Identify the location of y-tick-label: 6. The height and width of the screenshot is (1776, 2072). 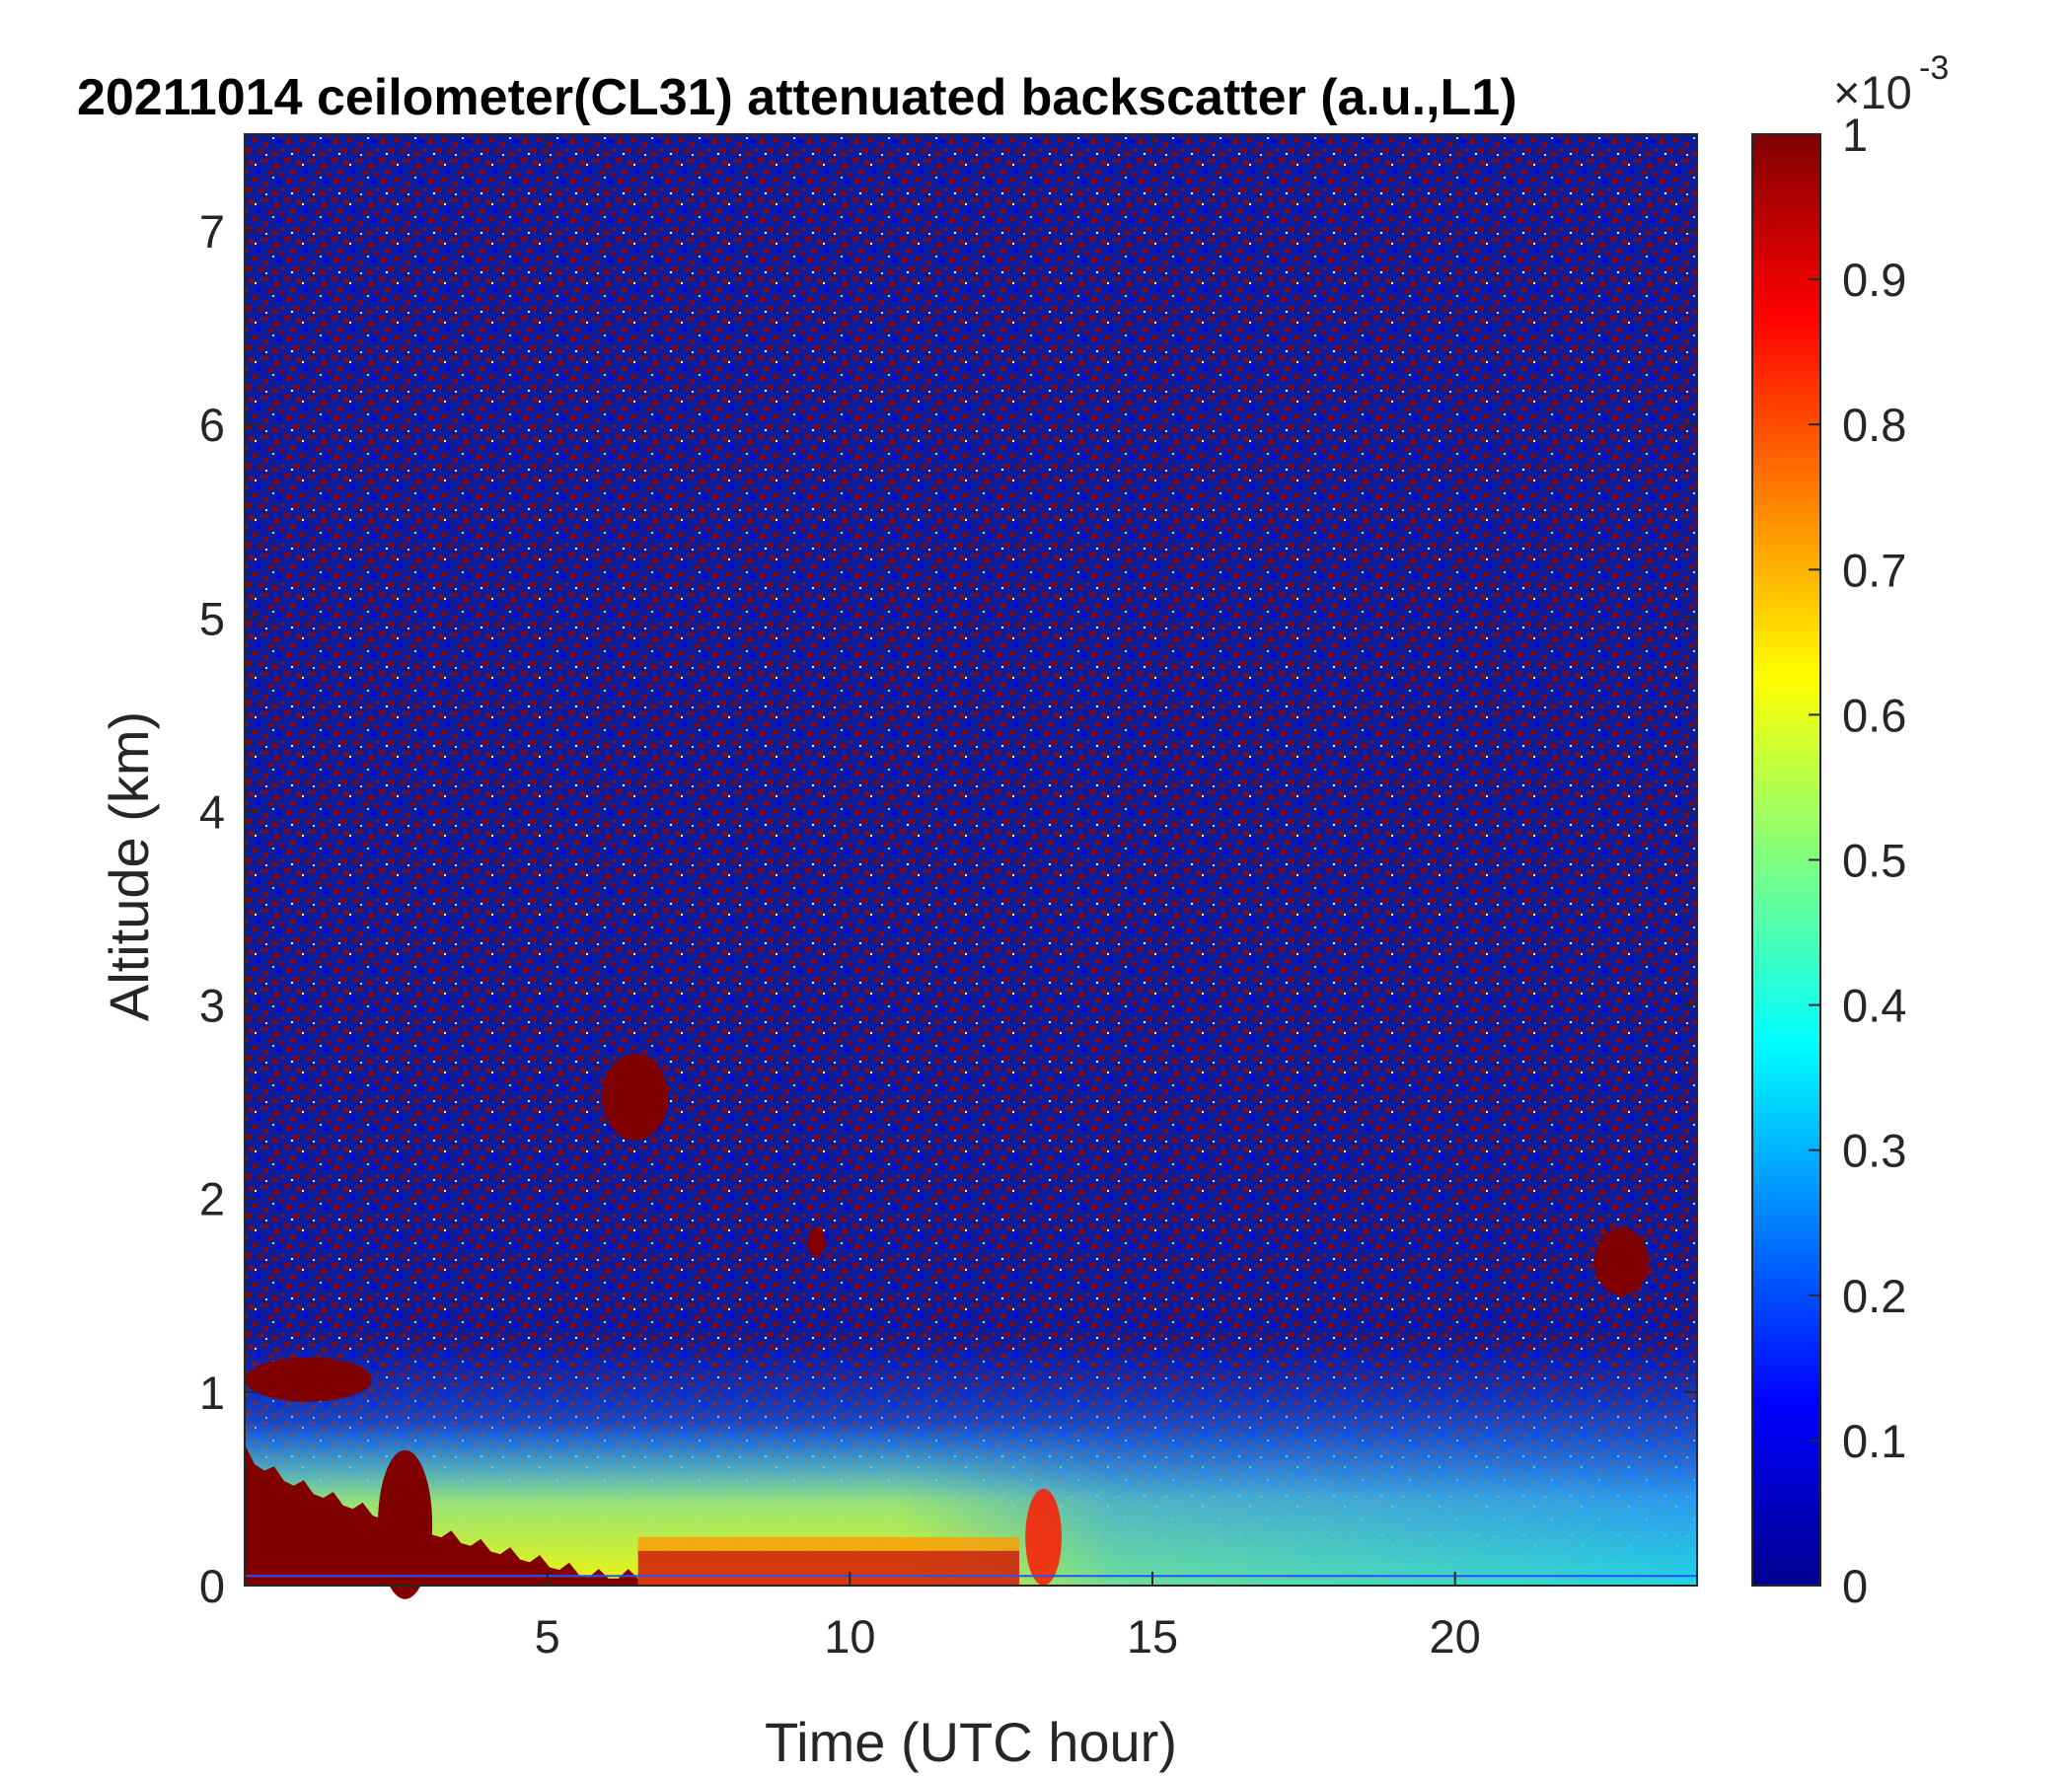
(212, 425).